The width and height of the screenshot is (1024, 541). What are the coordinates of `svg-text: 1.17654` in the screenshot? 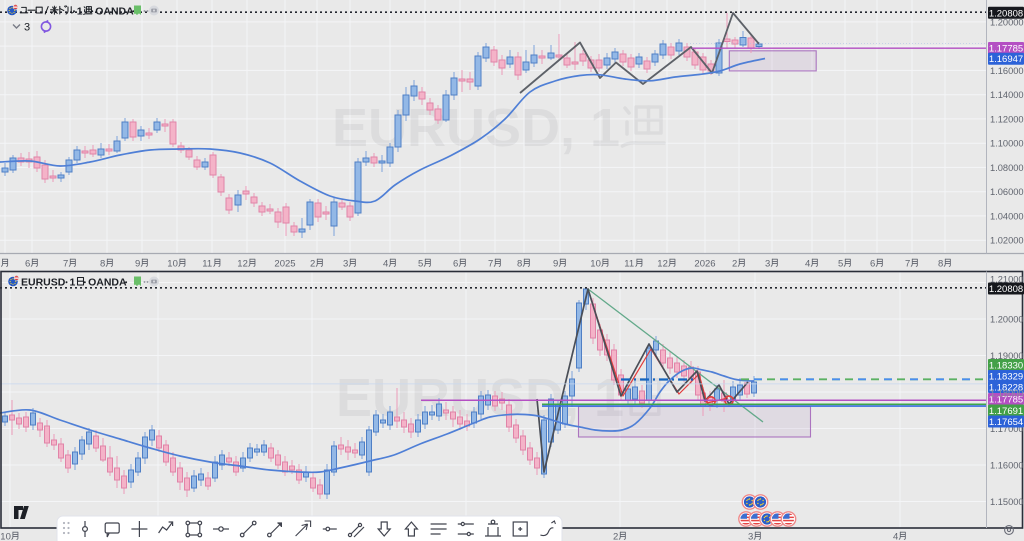 It's located at (1006, 422).